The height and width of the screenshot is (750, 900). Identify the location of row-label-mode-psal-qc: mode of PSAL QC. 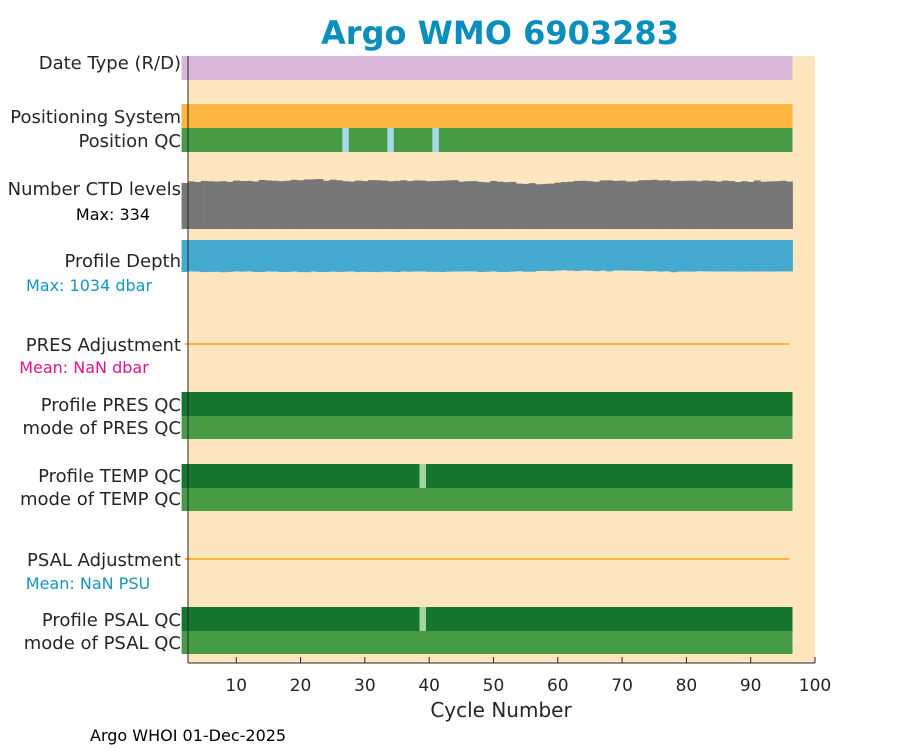
(102, 643).